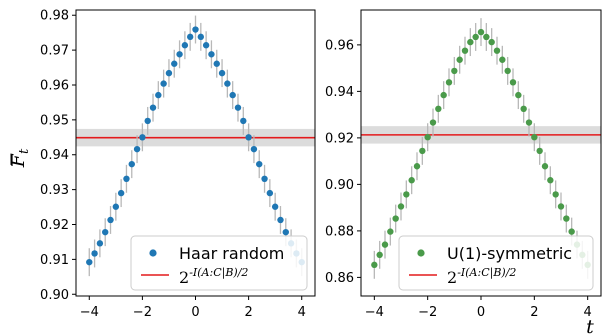 The height and width of the screenshot is (335, 602). Describe the element at coordinates (374, 312) in the screenshot. I see `right-x-tick-label: −4` at that location.